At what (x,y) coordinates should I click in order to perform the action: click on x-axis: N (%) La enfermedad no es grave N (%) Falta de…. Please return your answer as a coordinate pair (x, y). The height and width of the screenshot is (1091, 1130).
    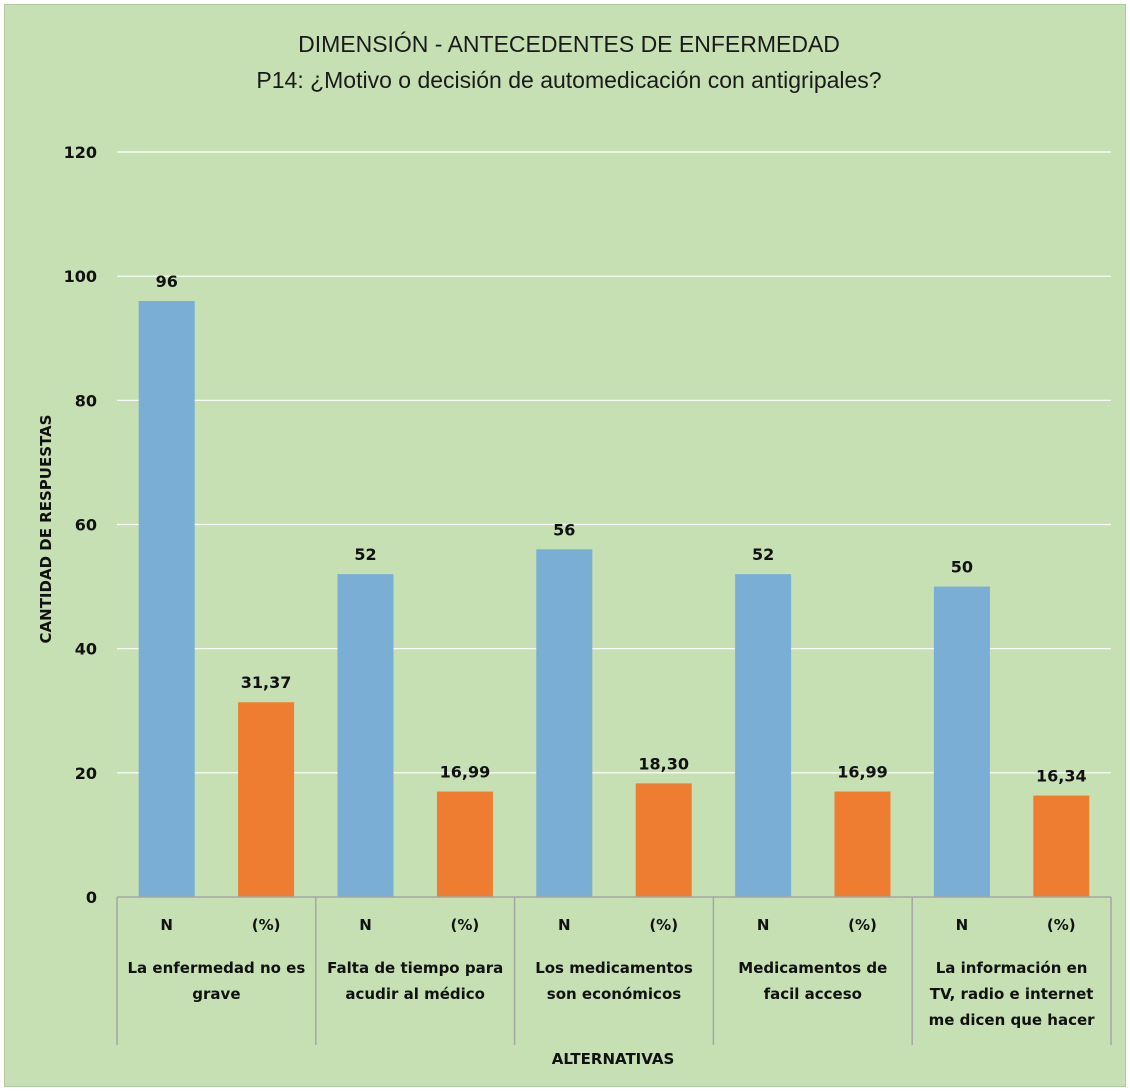
    Looking at the image, I should click on (614, 970).